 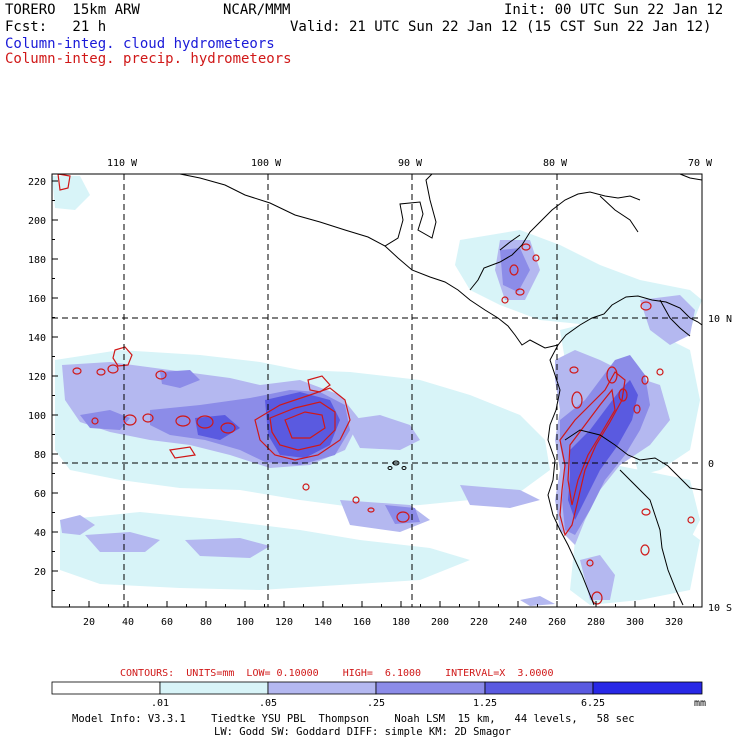 What do you see at coordinates (40, 455) in the screenshot?
I see `y-tick-label: 80` at bounding box center [40, 455].